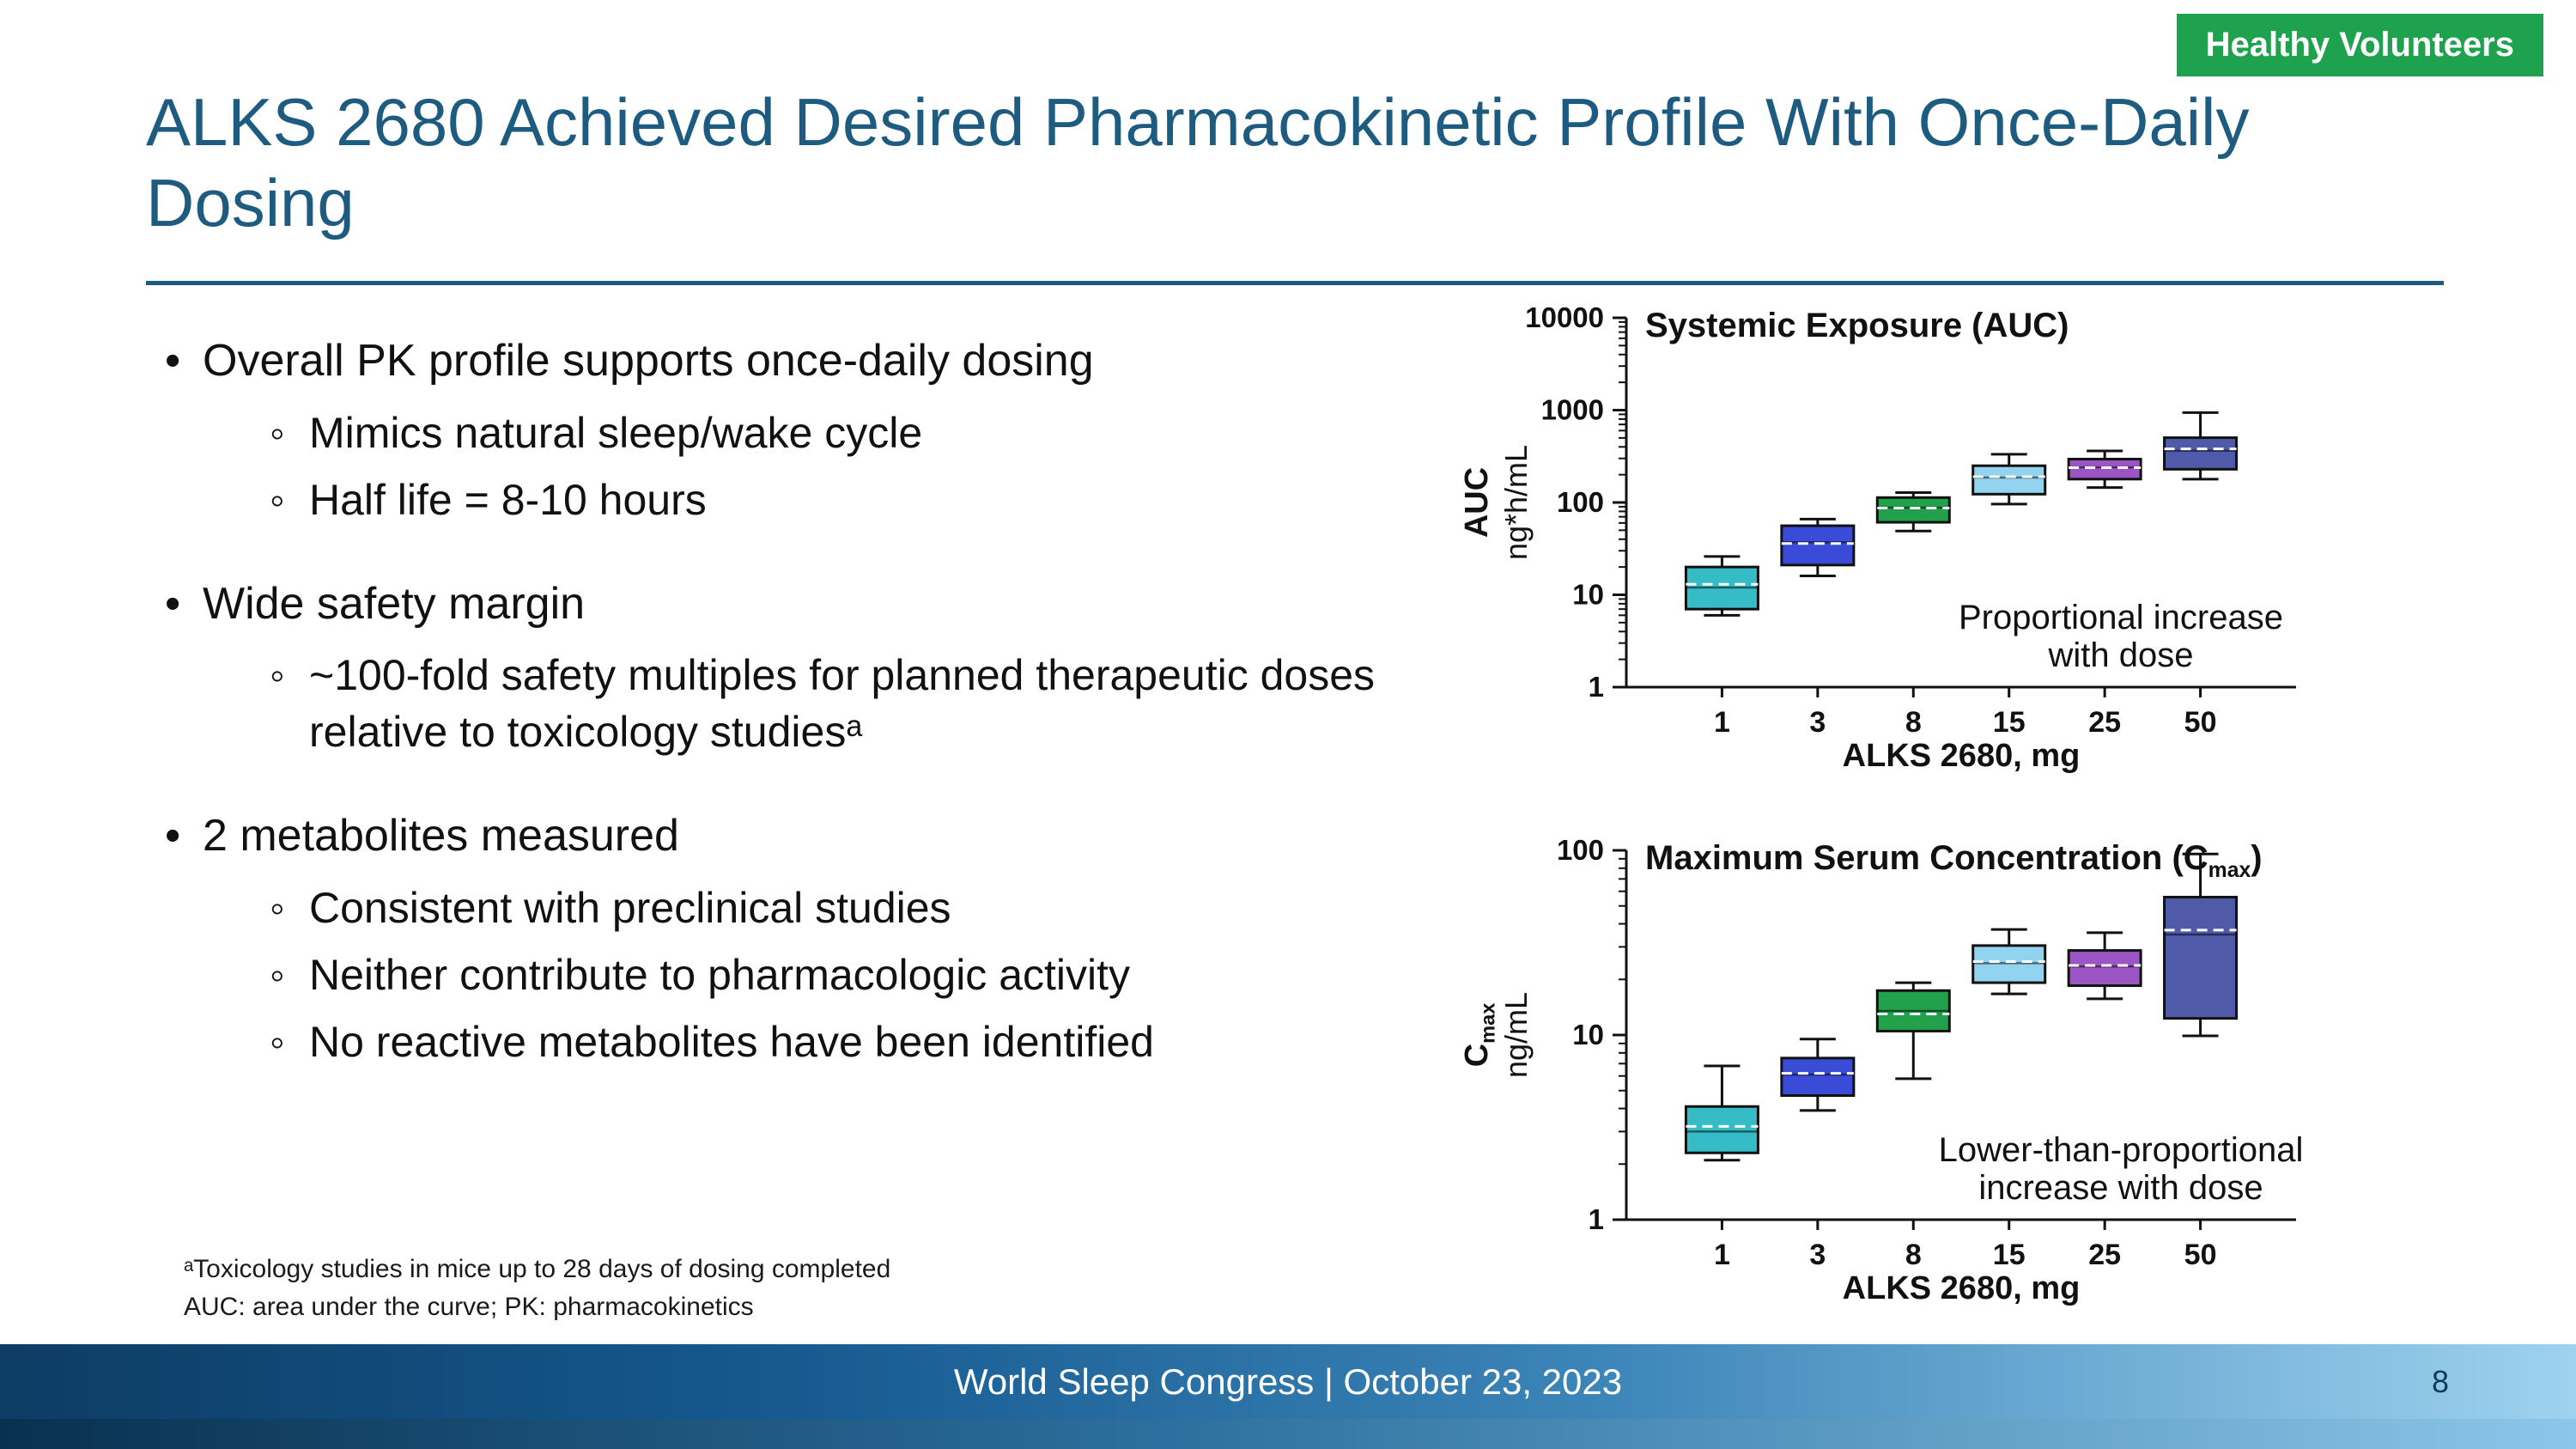  I want to click on bullet-text: Half life = 8-10 hours, so click(508, 499).